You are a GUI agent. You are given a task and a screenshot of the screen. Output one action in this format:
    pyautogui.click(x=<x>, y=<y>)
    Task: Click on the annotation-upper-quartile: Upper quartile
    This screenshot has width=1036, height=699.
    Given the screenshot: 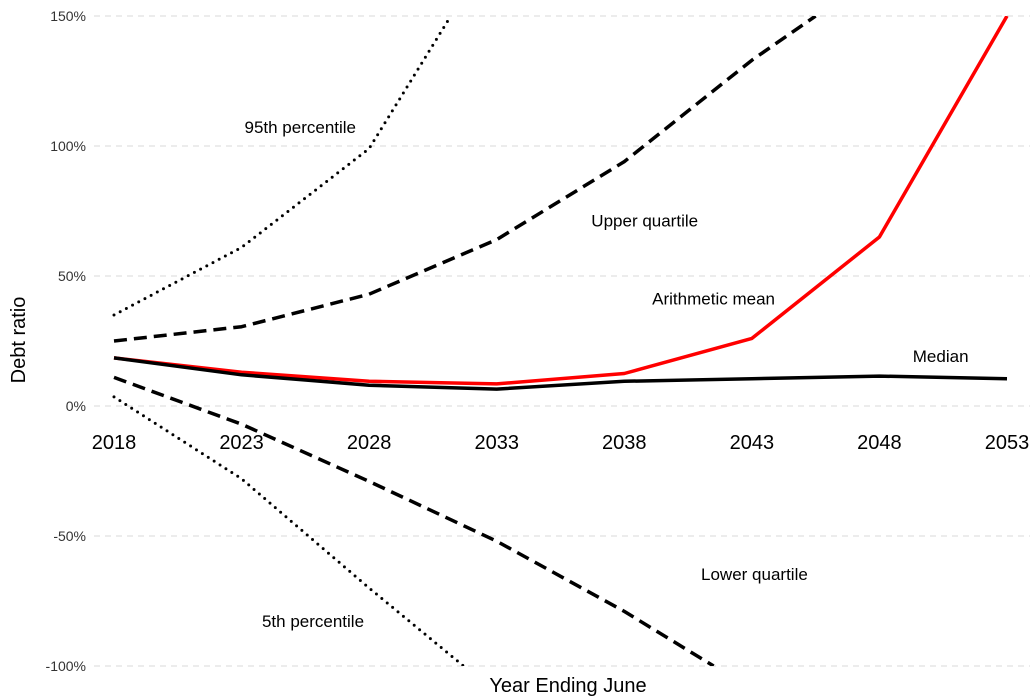 What is the action you would take?
    pyautogui.click(x=644, y=221)
    